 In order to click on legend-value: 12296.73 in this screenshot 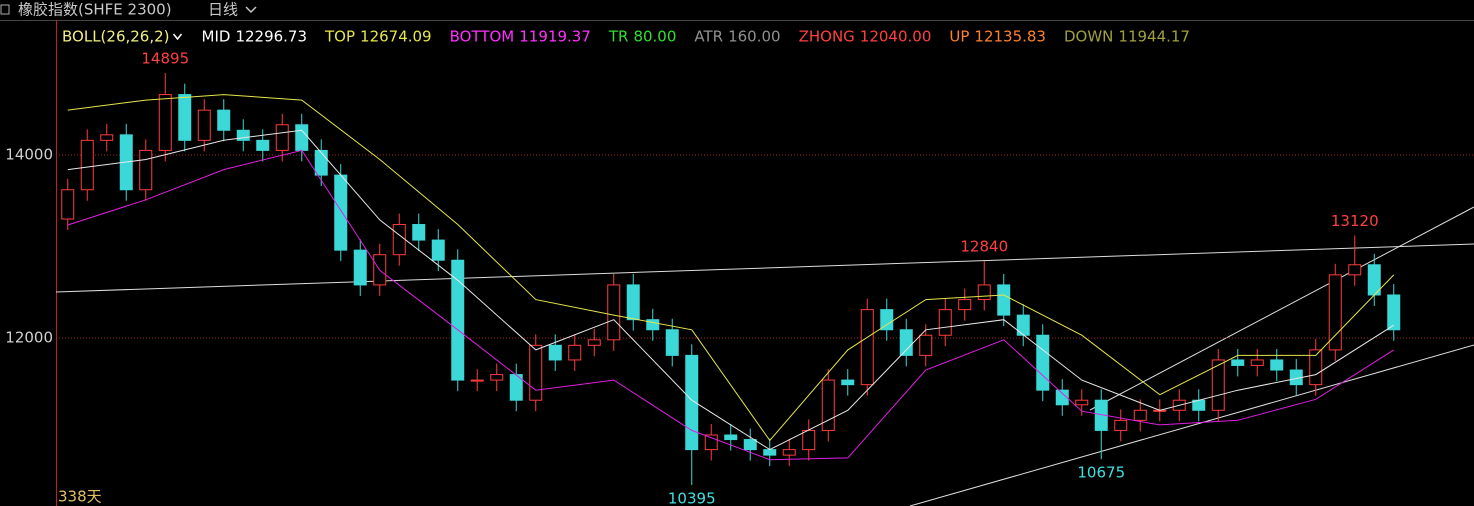, I will do `click(271, 37)`.